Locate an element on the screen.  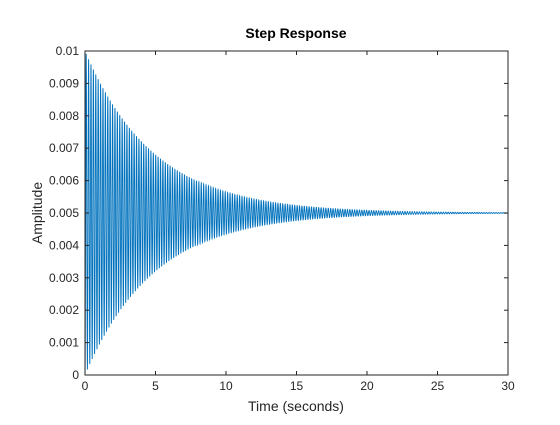
y-tick-label: 0.004 is located at coordinates (64, 245).